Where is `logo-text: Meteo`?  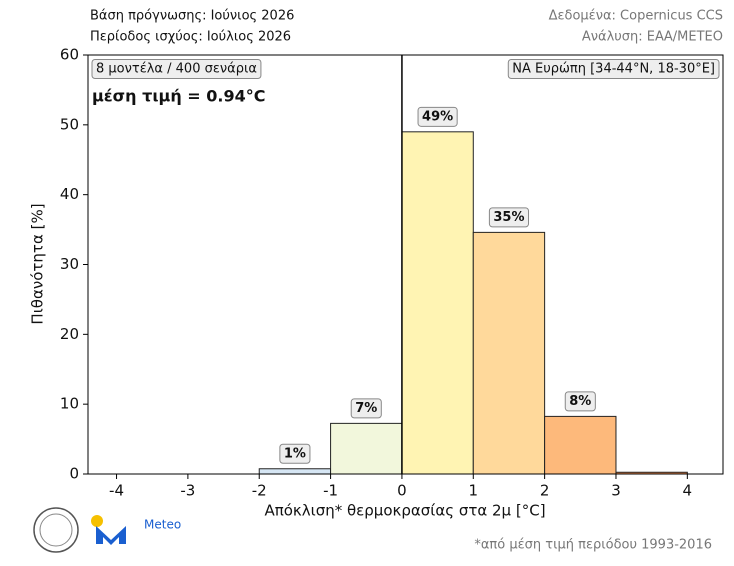 logo-text: Meteo is located at coordinates (162, 525).